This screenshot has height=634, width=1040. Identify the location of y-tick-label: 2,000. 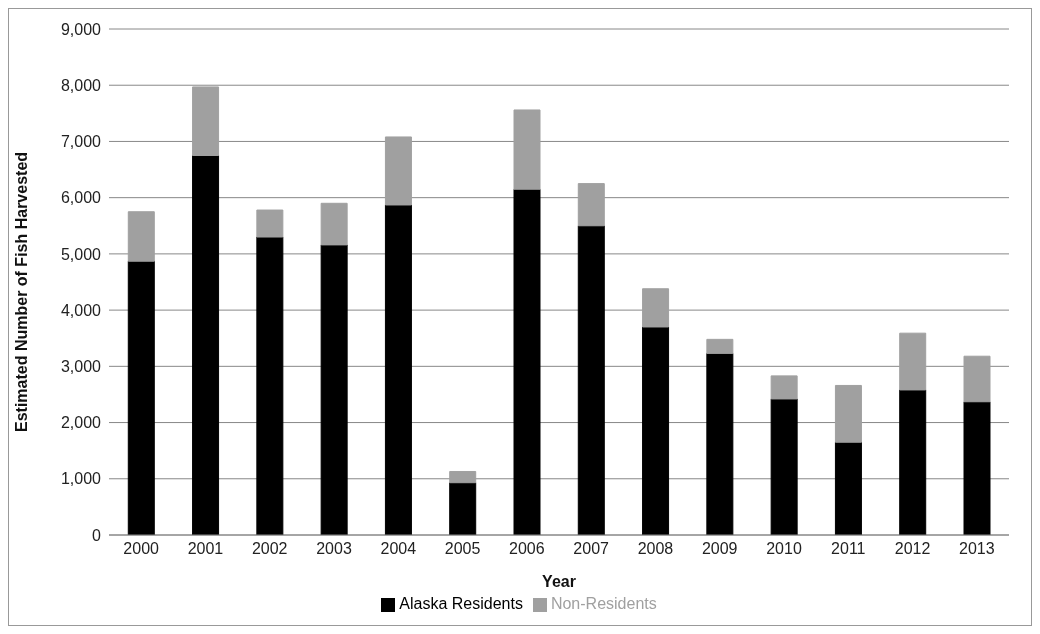
(81, 423).